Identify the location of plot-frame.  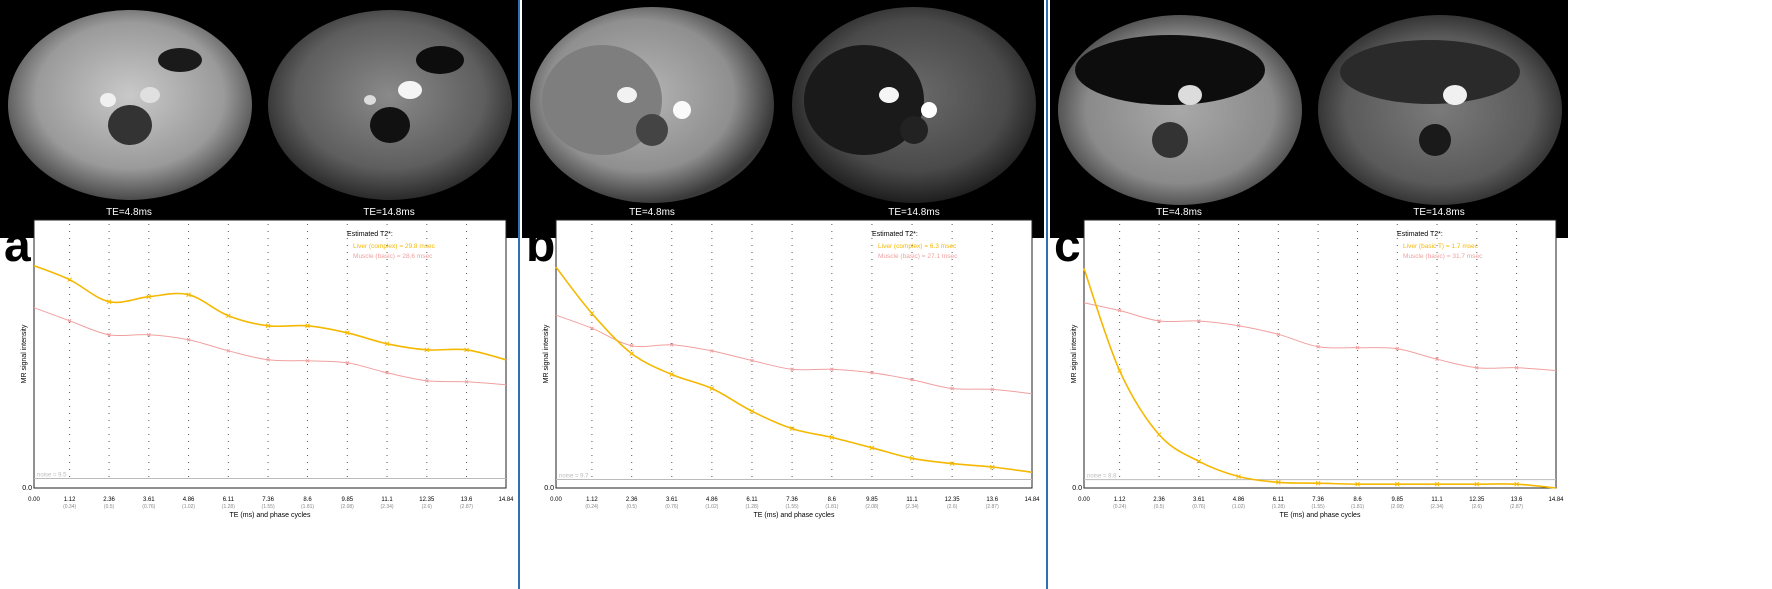
(794, 354).